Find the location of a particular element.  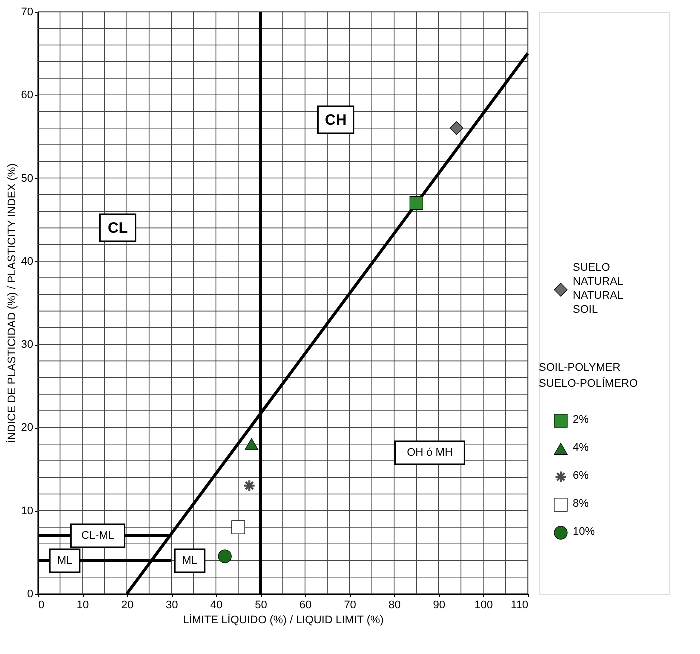

y-tick-label: 50 is located at coordinates (27, 178).